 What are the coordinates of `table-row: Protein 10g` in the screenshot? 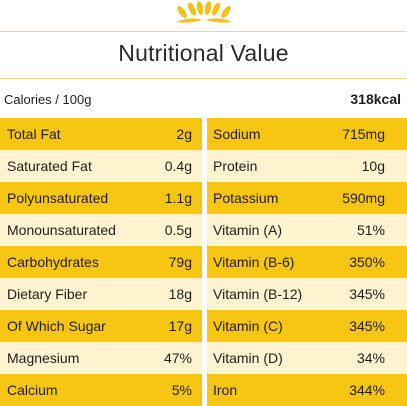 It's located at (307, 166).